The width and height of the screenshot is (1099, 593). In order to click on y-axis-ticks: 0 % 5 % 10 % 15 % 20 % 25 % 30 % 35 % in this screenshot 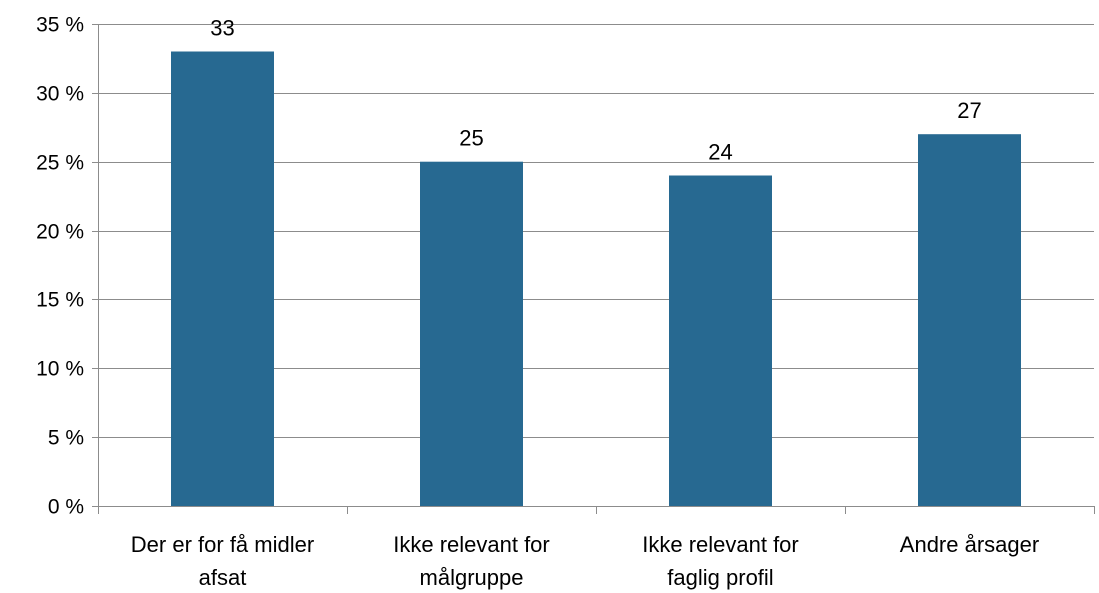, I will do `click(67, 266)`.